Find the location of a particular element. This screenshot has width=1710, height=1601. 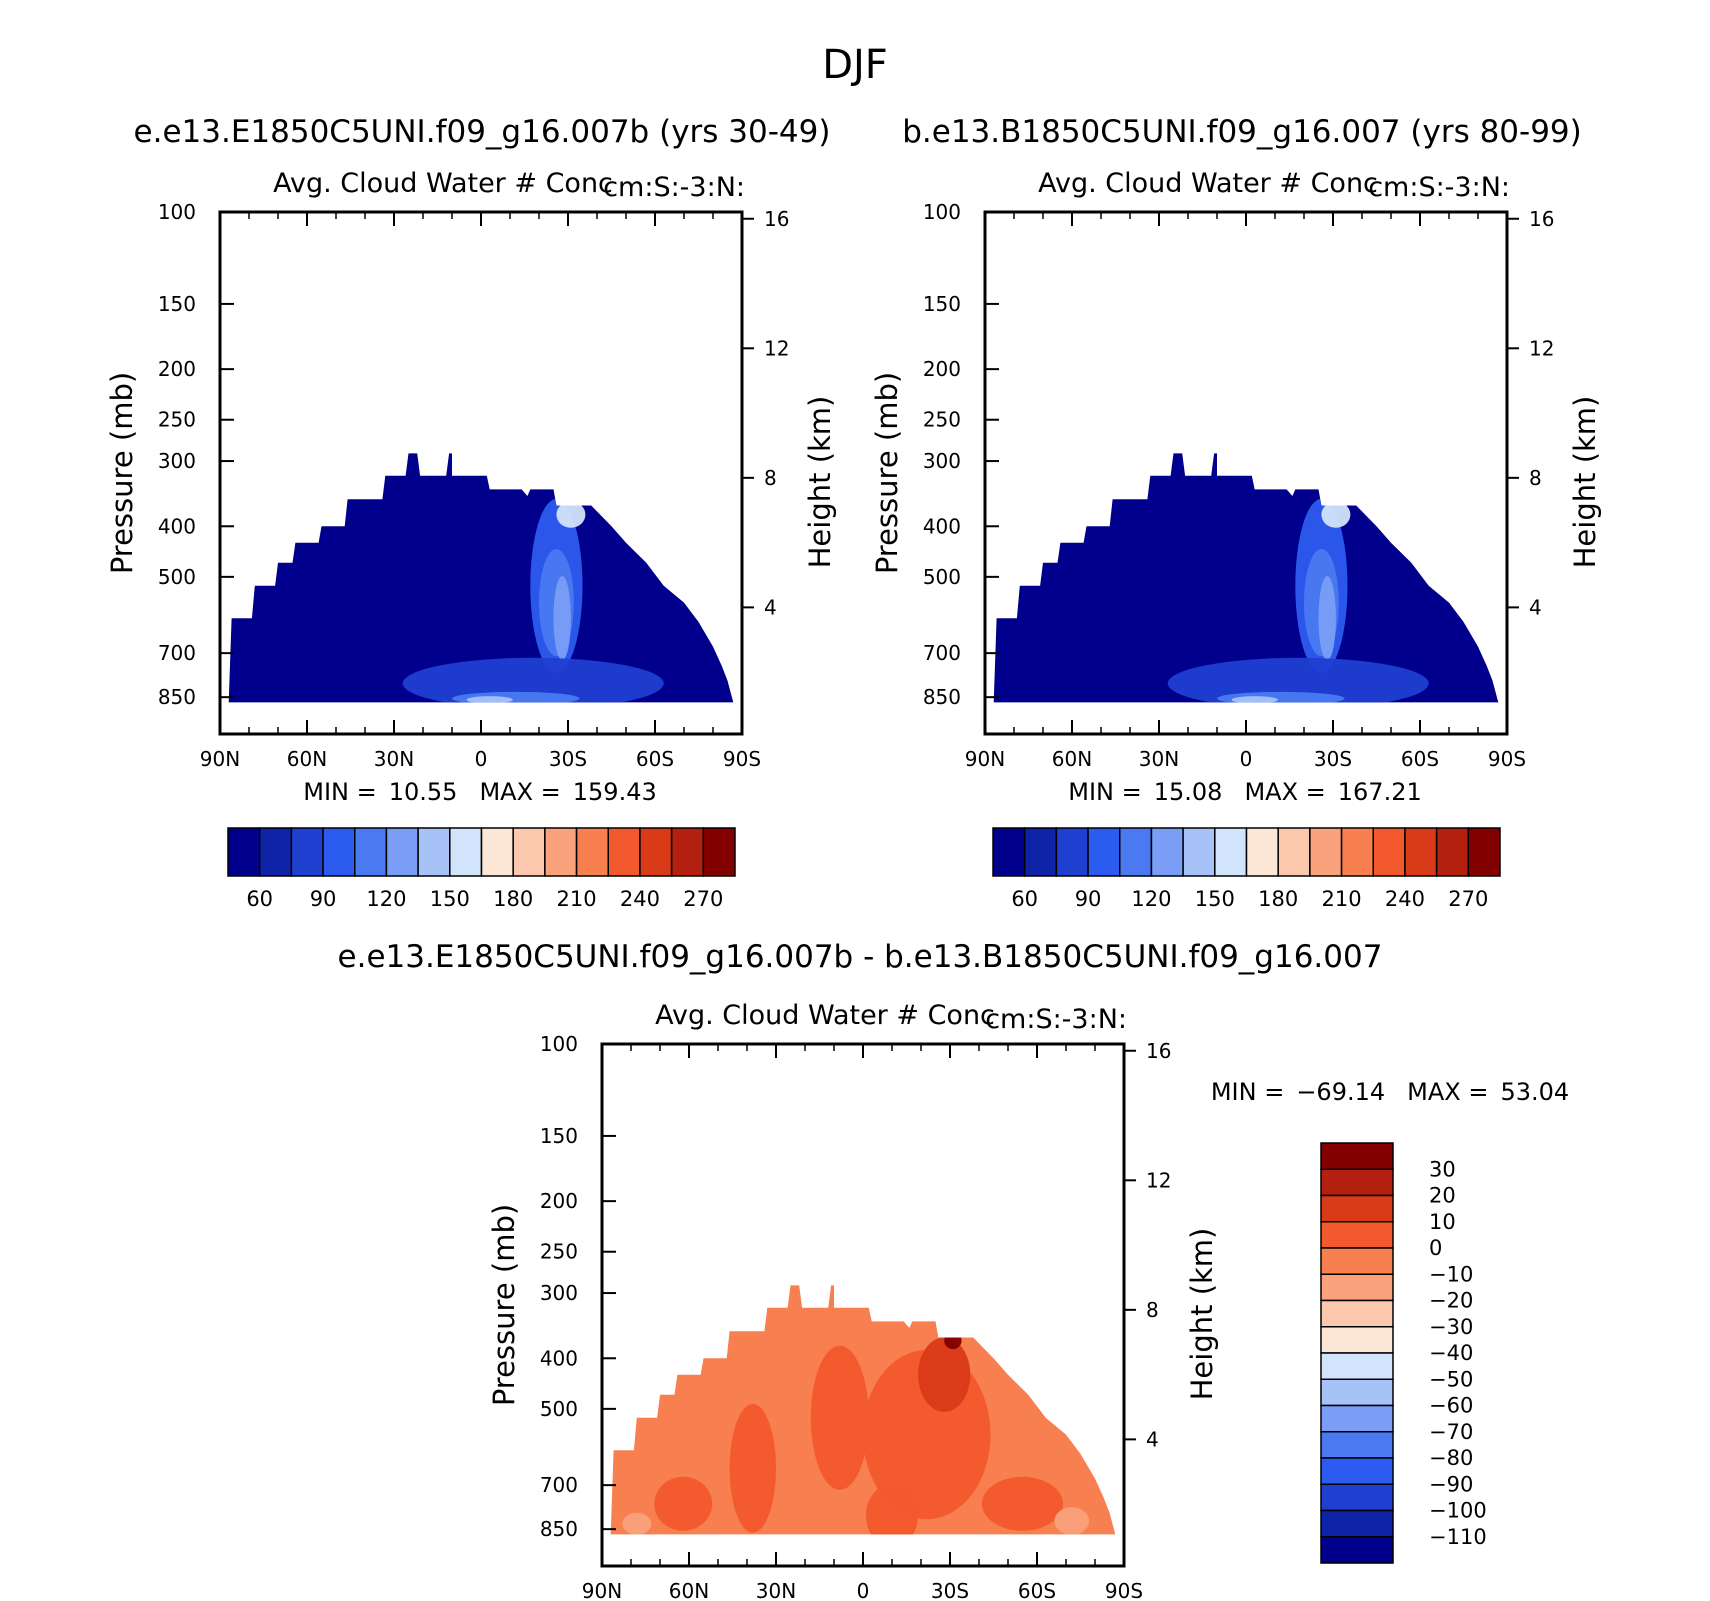

stats-max-label: MAX = is located at coordinates (519, 792).